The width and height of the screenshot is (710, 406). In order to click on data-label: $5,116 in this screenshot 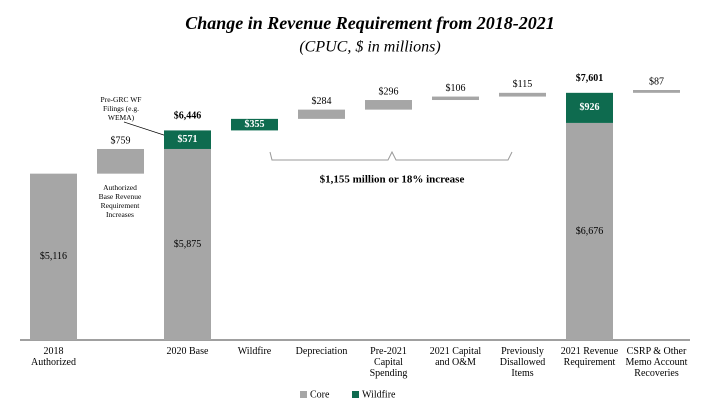, I will do `click(53, 256)`.